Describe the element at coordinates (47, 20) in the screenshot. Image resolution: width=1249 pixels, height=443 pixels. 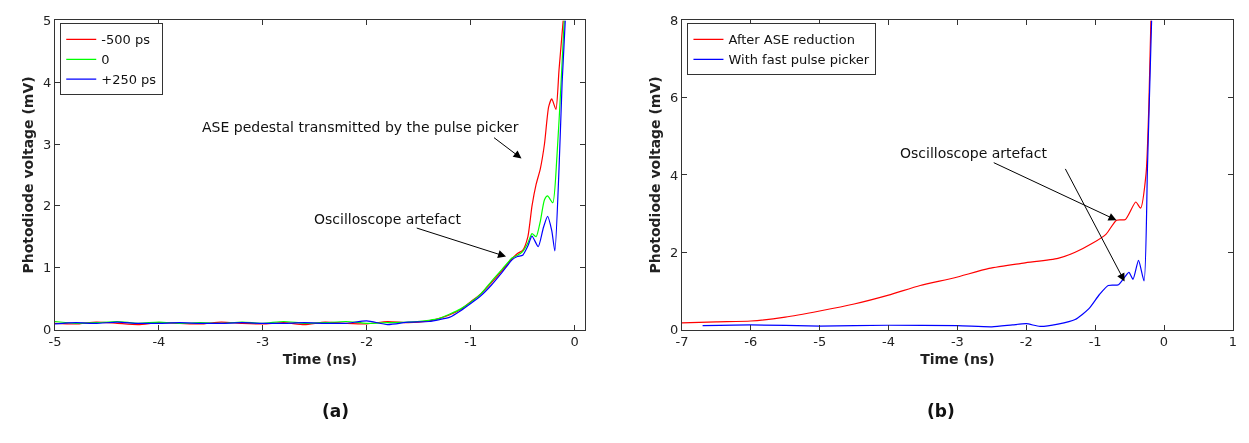
I see `y-tick-label: 5` at that location.